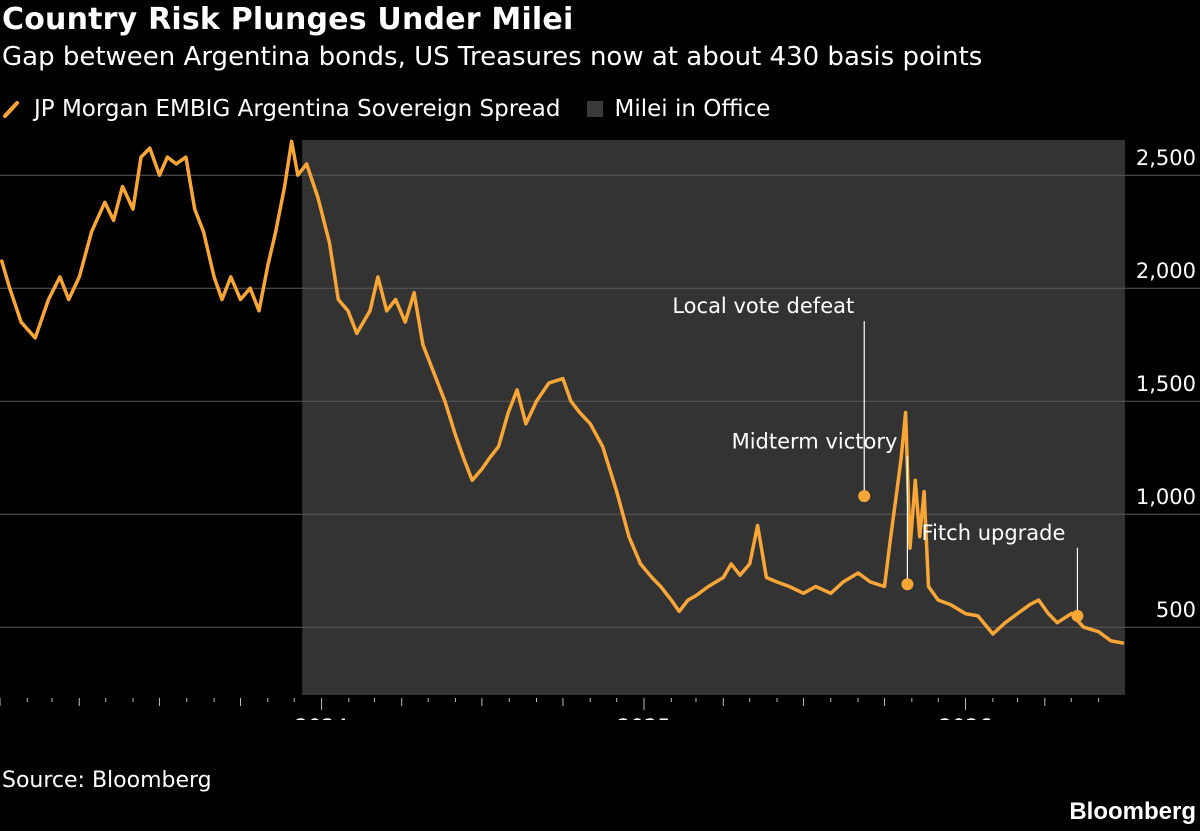 This screenshot has height=831, width=1200. Describe the element at coordinates (815, 441) in the screenshot. I see `annotation-label-1: Midterm victory` at that location.